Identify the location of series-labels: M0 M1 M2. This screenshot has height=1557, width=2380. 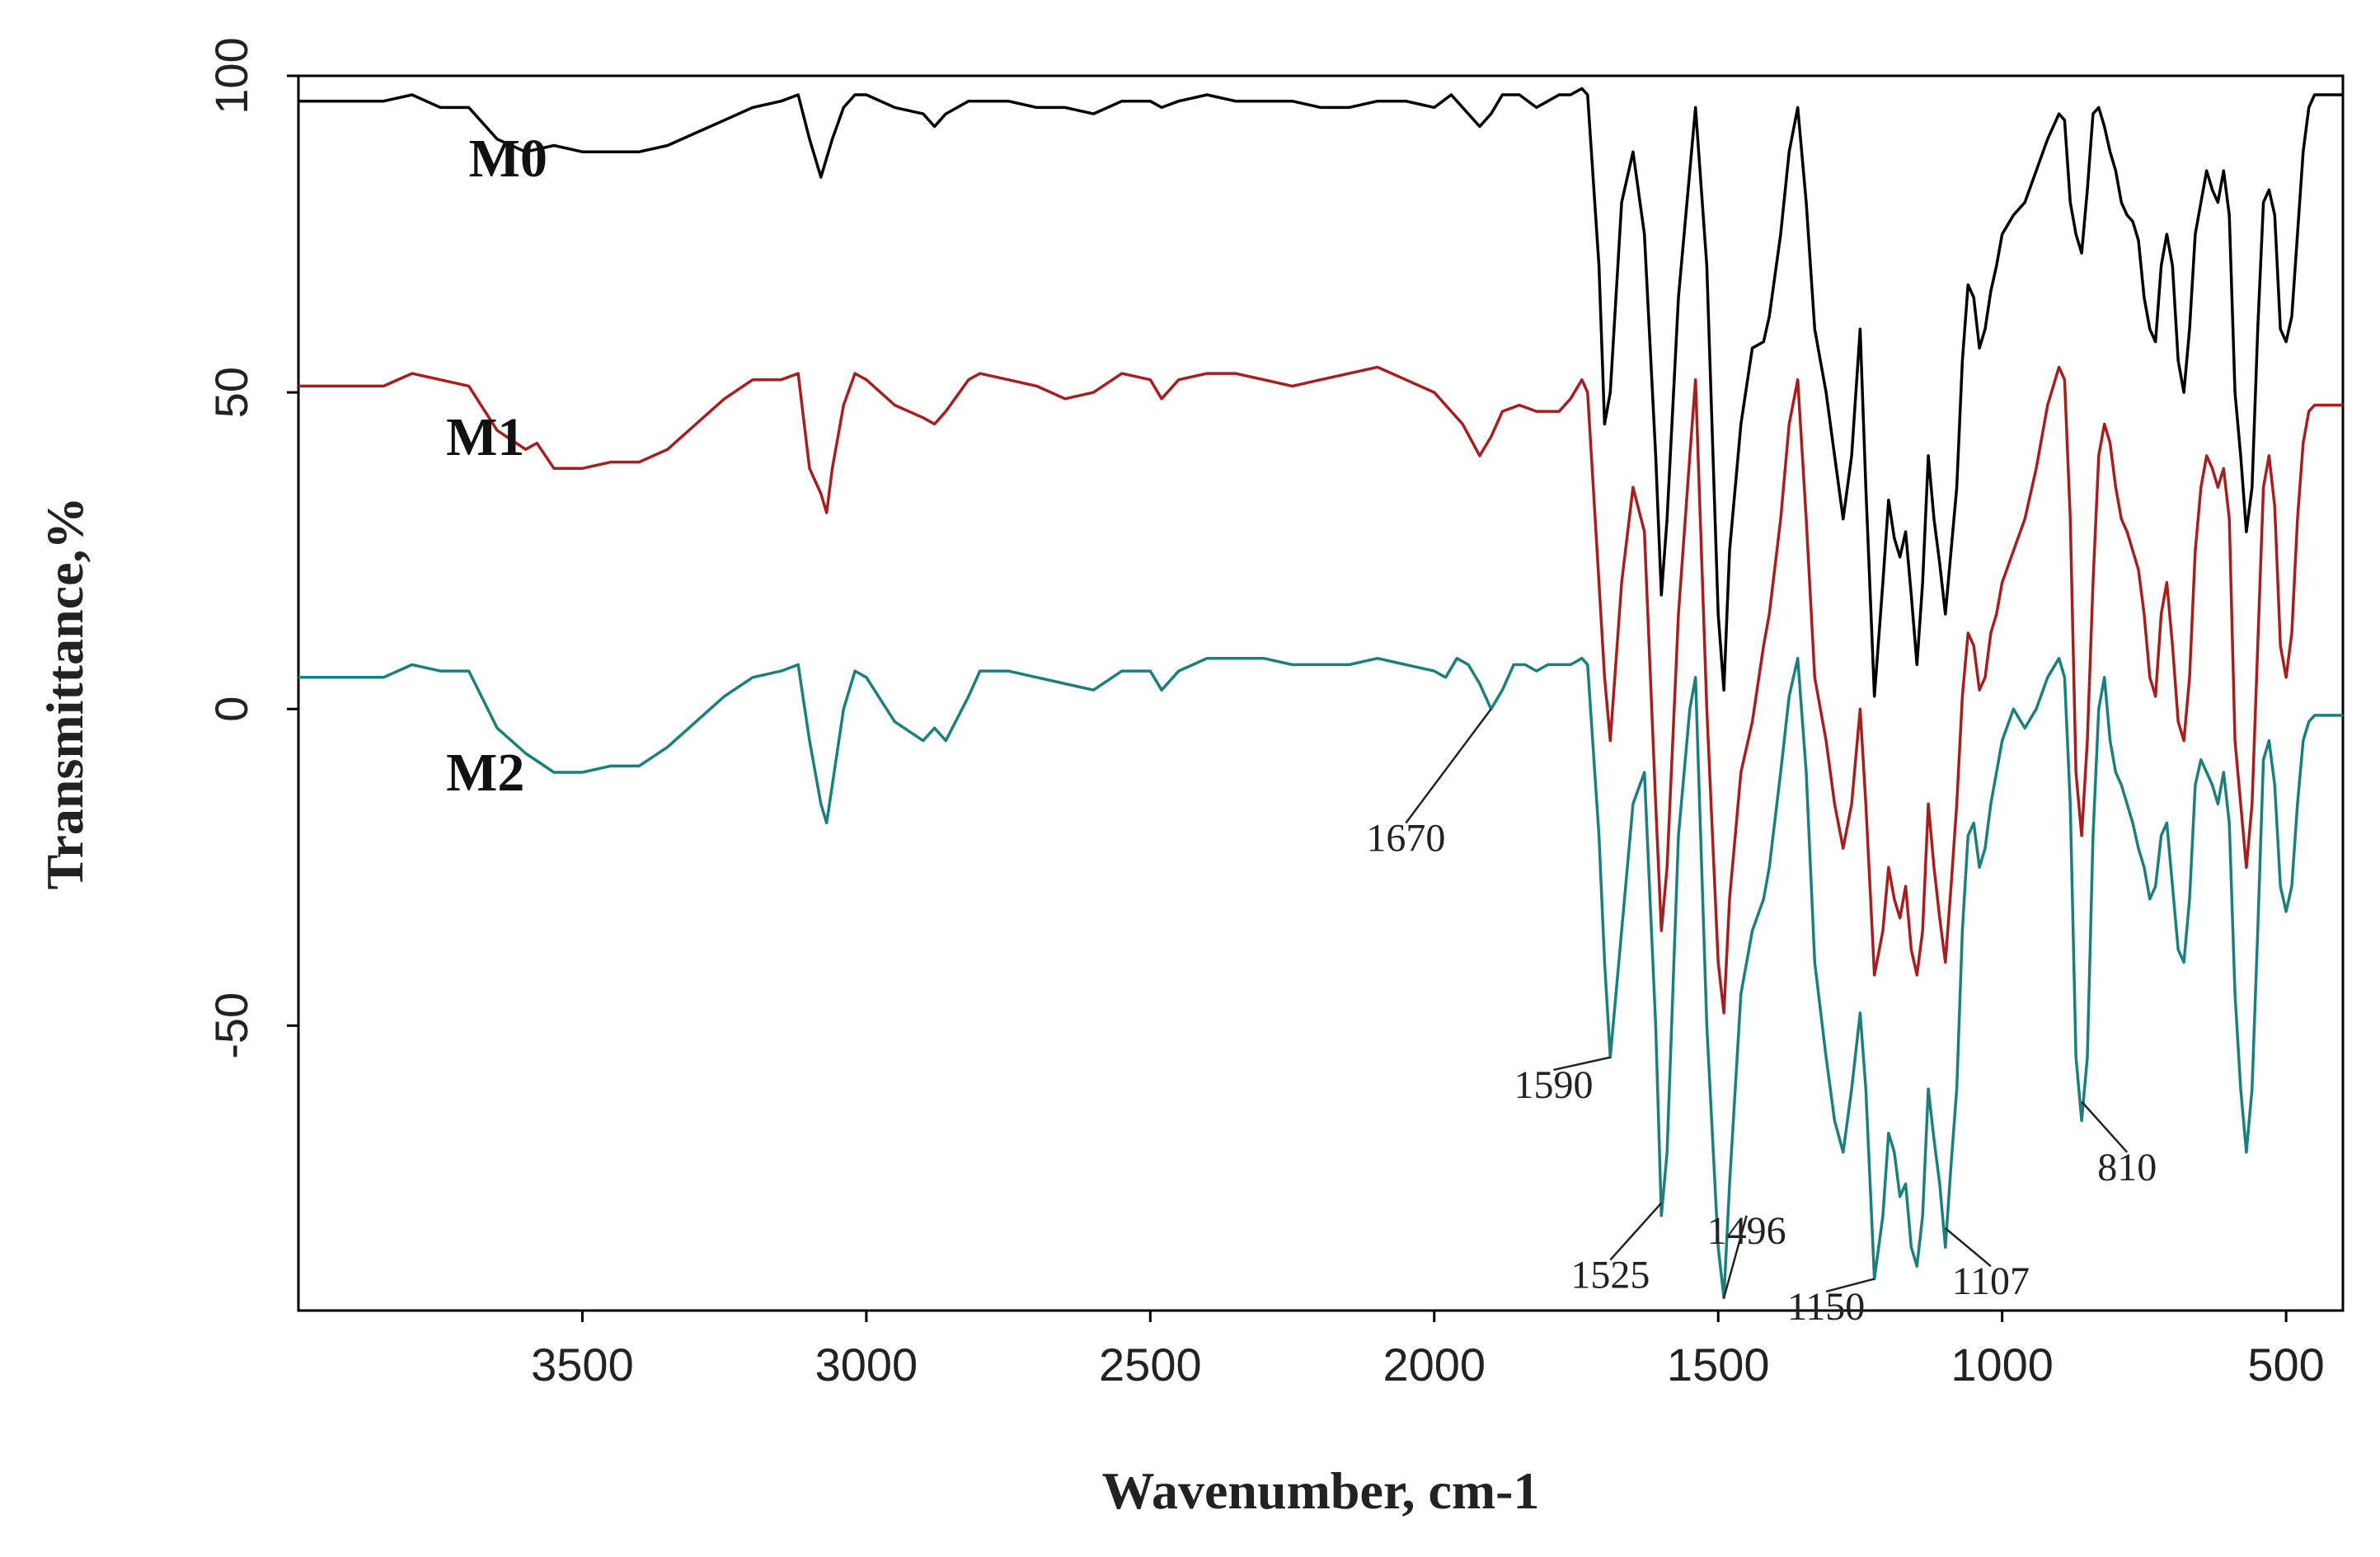
(496, 466).